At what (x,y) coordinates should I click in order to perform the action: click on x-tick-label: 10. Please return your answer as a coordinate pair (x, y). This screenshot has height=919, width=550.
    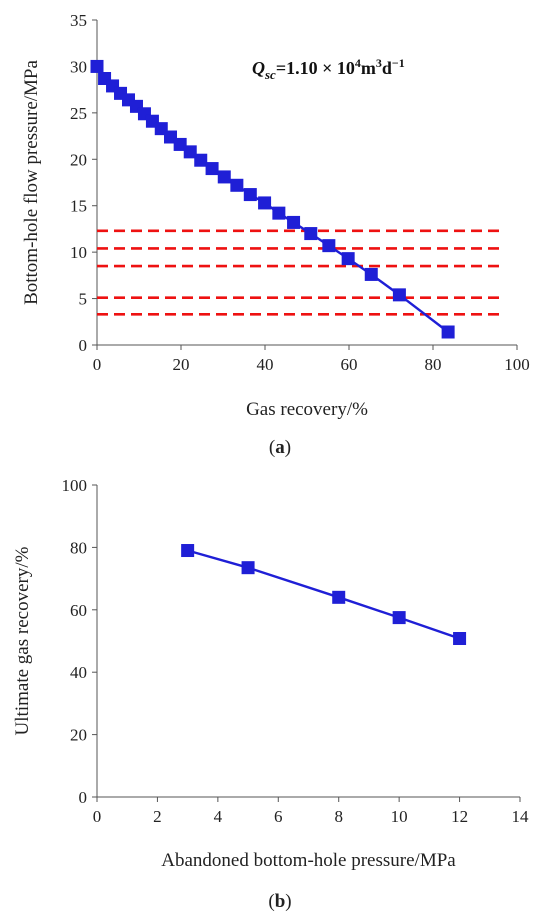
    Looking at the image, I should click on (399, 816).